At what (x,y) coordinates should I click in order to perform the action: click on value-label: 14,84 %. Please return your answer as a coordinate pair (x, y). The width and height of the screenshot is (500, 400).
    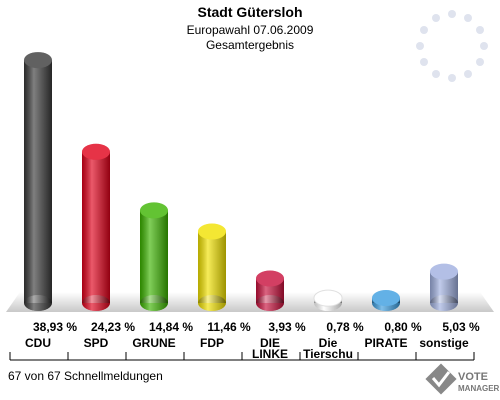
    Looking at the image, I should click on (171, 327).